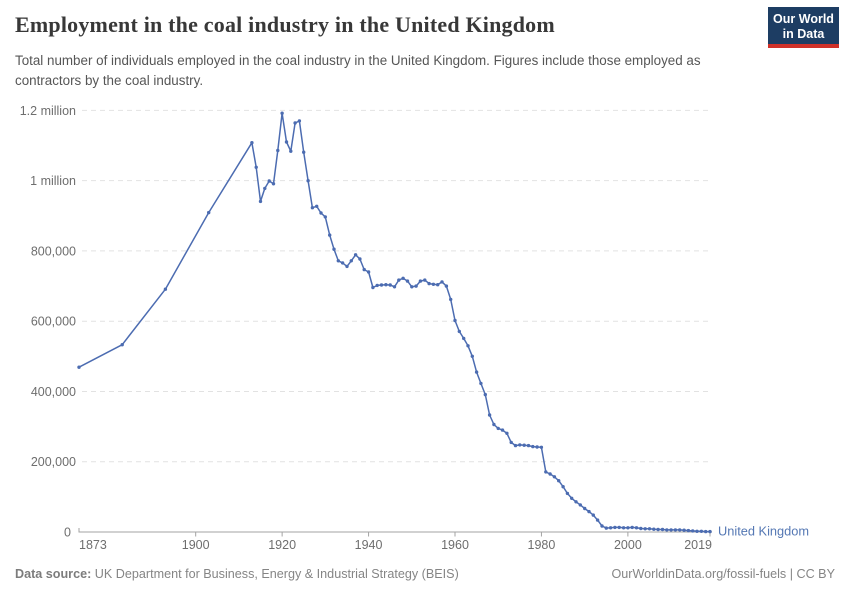  What do you see at coordinates (763, 531) in the screenshot?
I see `entity-label: United Kingdom` at bounding box center [763, 531].